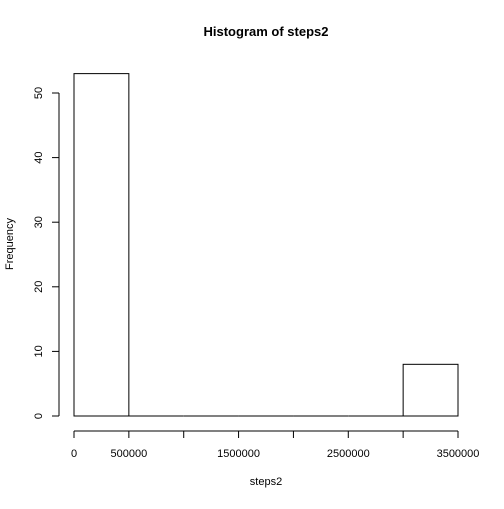 The height and width of the screenshot is (509, 504). What do you see at coordinates (266, 482) in the screenshot?
I see `x-axis-label: steps2` at bounding box center [266, 482].